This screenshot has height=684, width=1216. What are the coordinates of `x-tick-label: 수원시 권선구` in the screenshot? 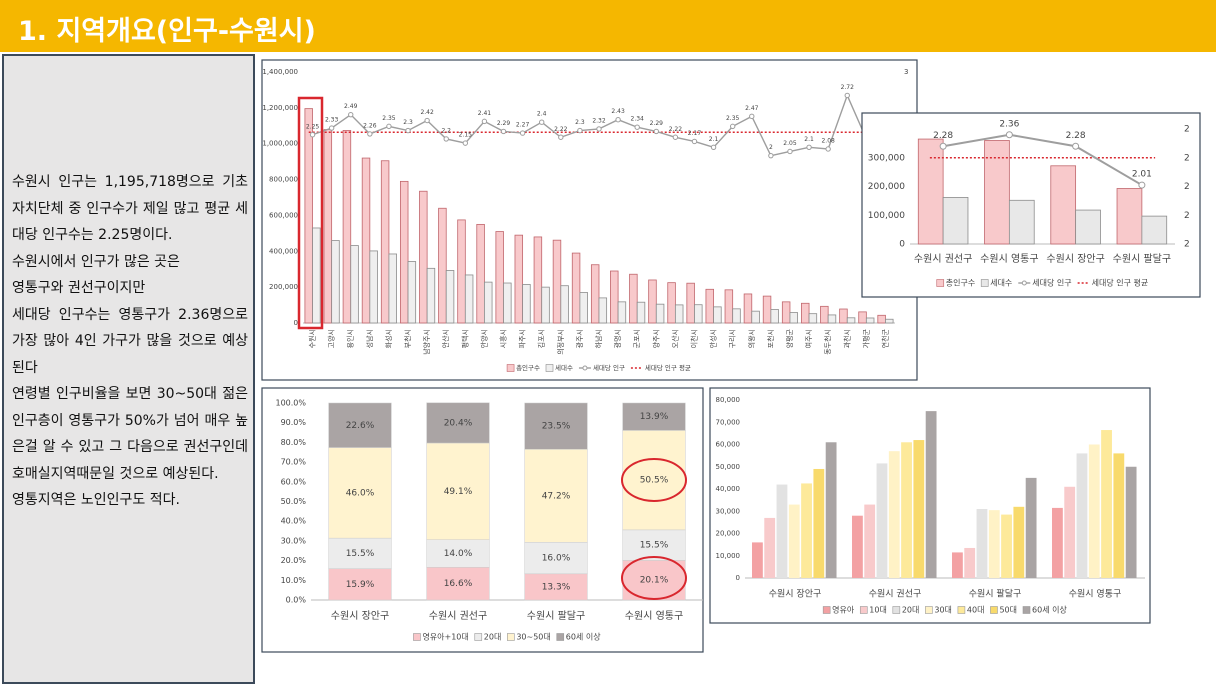 It's located at (458, 616).